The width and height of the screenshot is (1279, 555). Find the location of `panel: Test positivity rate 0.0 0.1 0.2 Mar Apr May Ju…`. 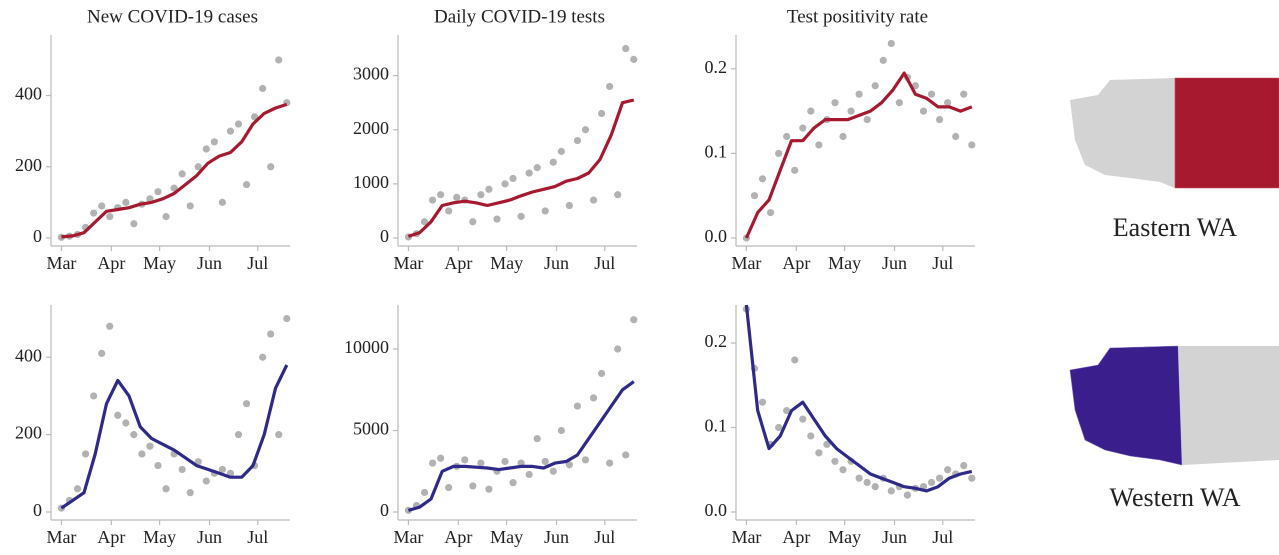

panel: Test positivity rate 0.0 0.1 0.2 Mar Apr May Ju… is located at coordinates (840, 139).